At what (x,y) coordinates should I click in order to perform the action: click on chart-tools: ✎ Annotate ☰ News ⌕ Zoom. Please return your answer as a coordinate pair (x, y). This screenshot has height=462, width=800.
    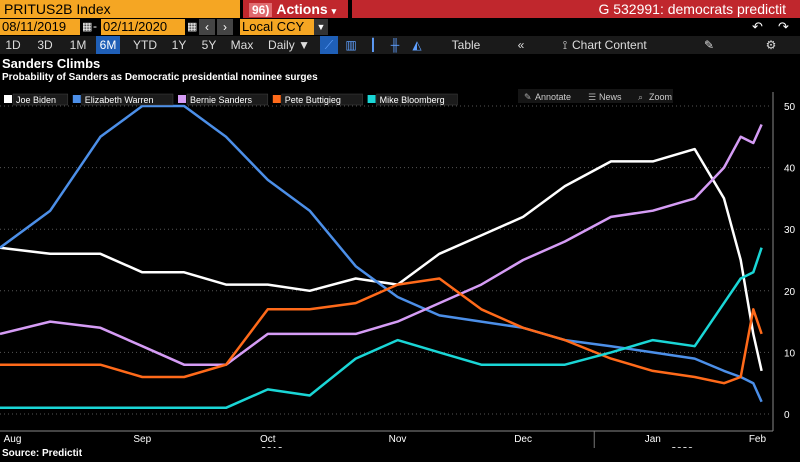
    Looking at the image, I should click on (595, 96).